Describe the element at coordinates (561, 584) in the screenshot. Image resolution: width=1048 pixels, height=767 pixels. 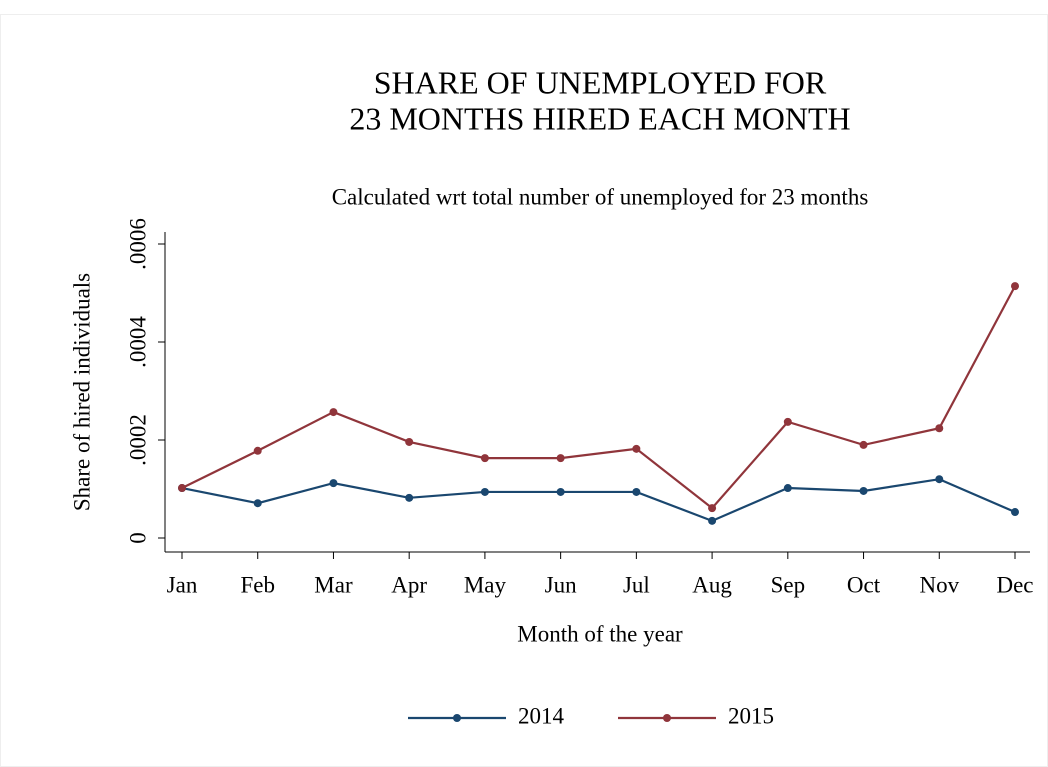
I see `x-tick-label: Jun` at that location.